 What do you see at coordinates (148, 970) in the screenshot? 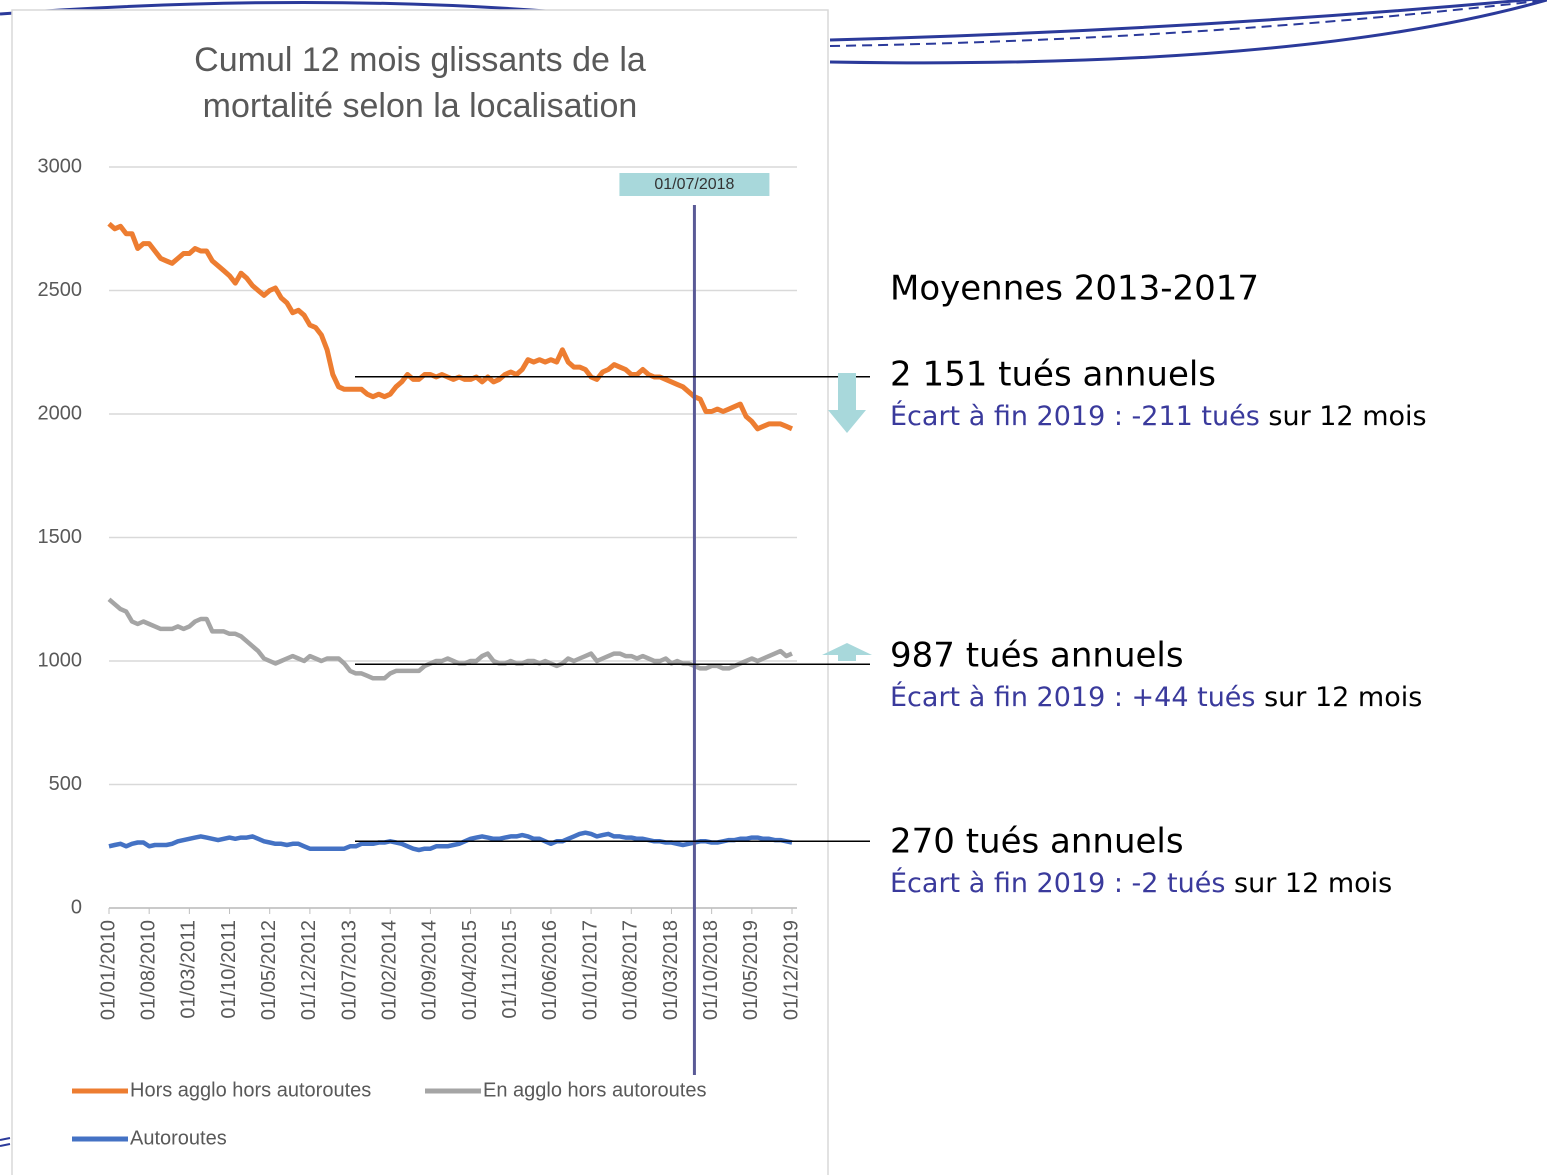
I see `x-tick-label: 01/08/2010` at bounding box center [148, 970].